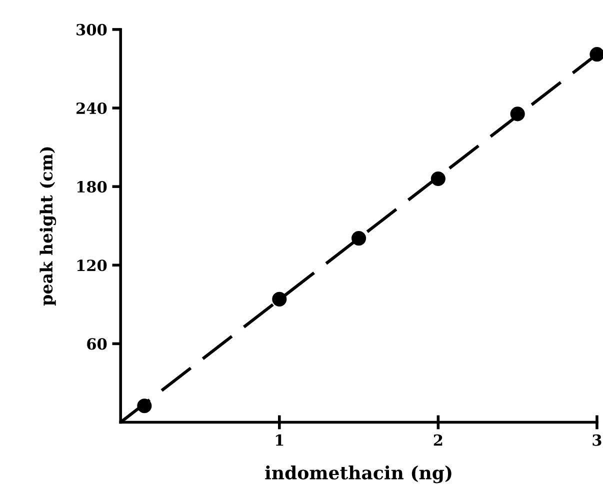 The width and height of the screenshot is (603, 491). Describe the element at coordinates (358, 475) in the screenshot. I see `x-axis-title: indomethacin (ng)` at that location.